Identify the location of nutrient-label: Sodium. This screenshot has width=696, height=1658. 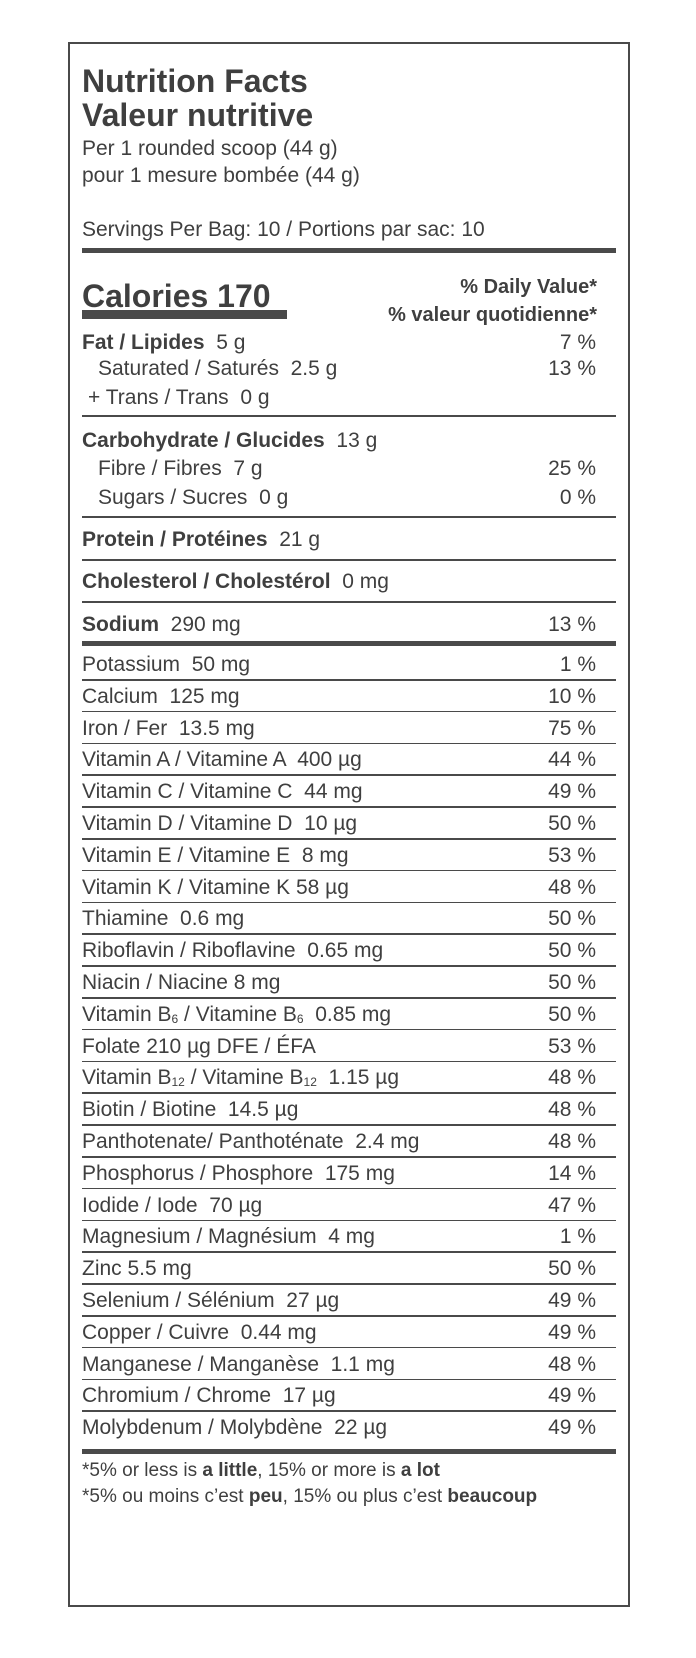
(120, 624).